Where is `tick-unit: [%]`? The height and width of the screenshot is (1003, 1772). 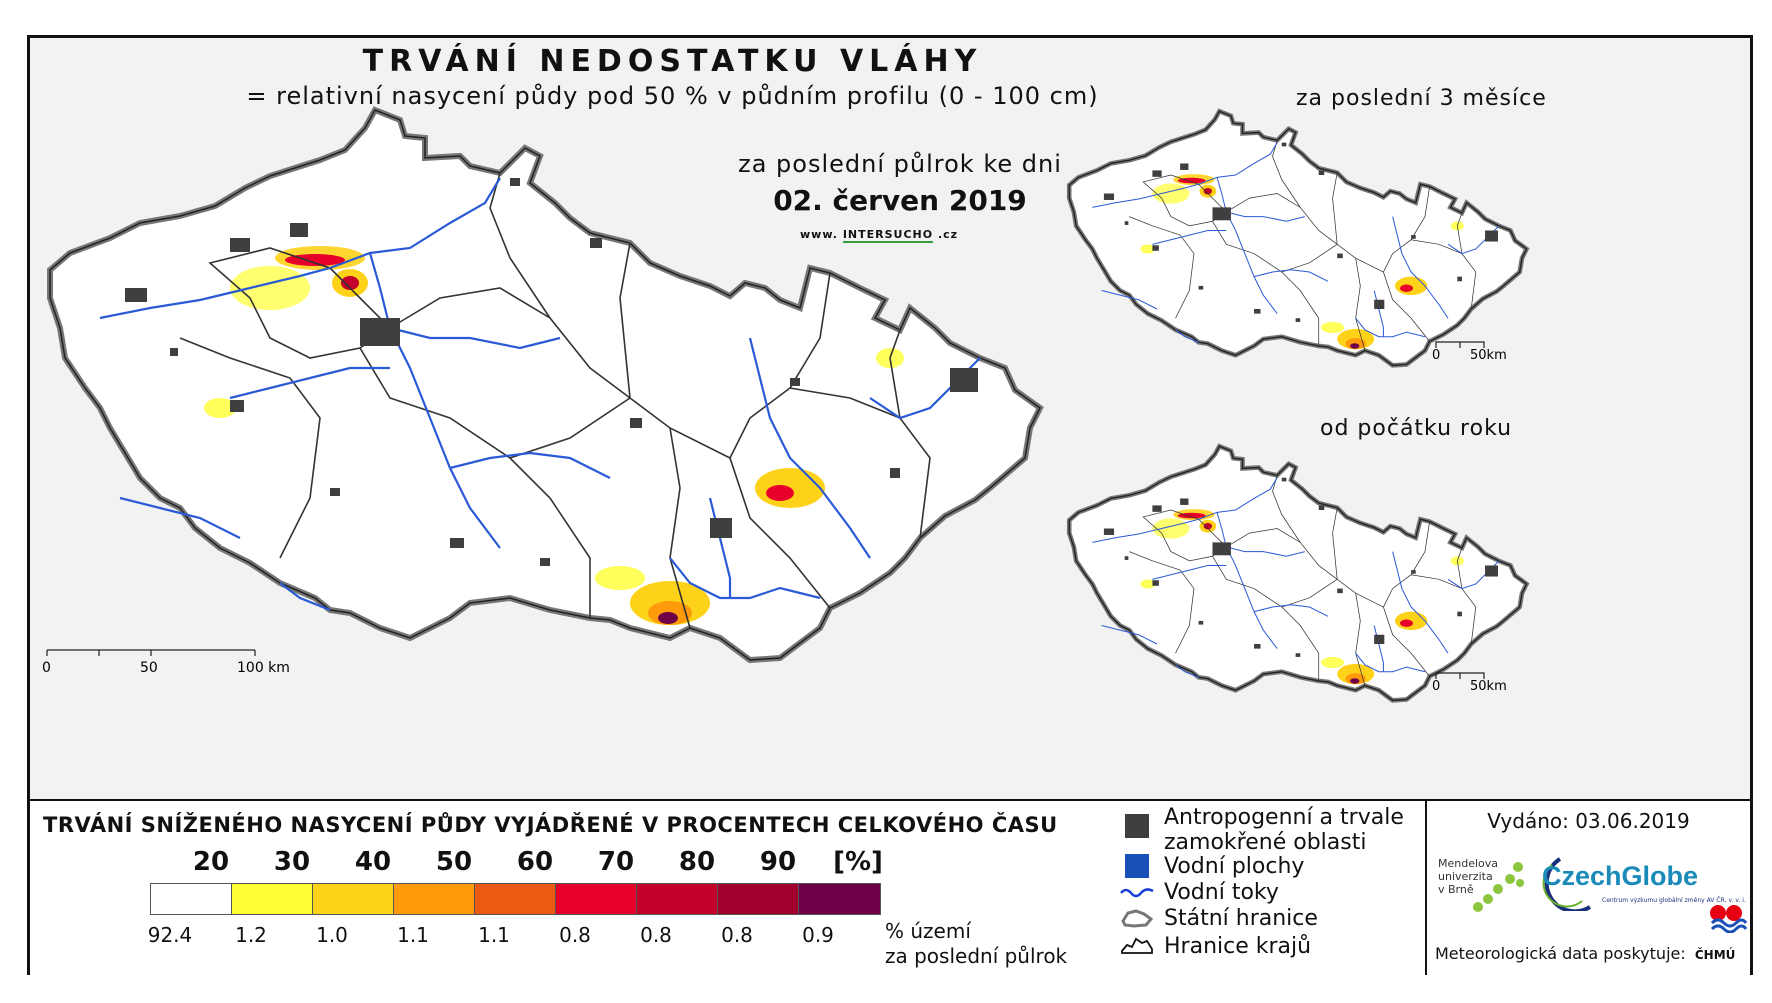
tick-unit: [%] is located at coordinates (858, 862).